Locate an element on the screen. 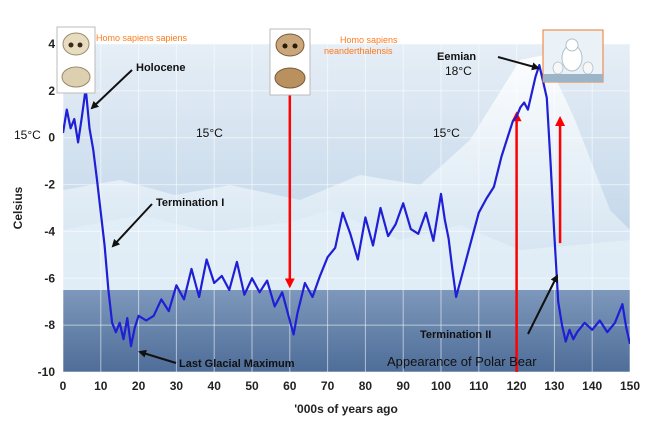 The image size is (662, 423). x-tick-label: 120 is located at coordinates (517, 386).